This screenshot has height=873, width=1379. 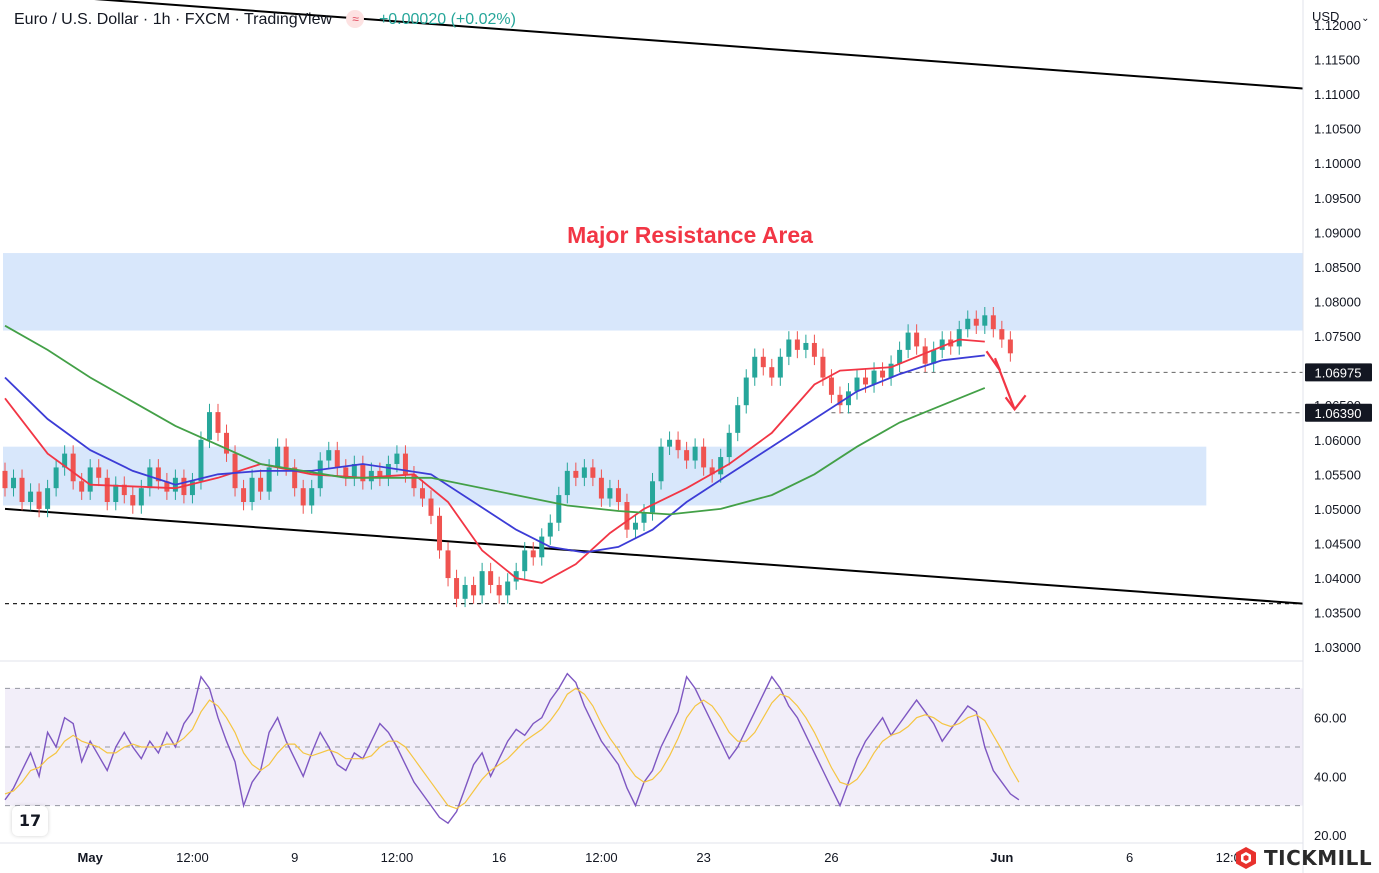 I want to click on forecast-arrow-head, so click(x=1015, y=403).